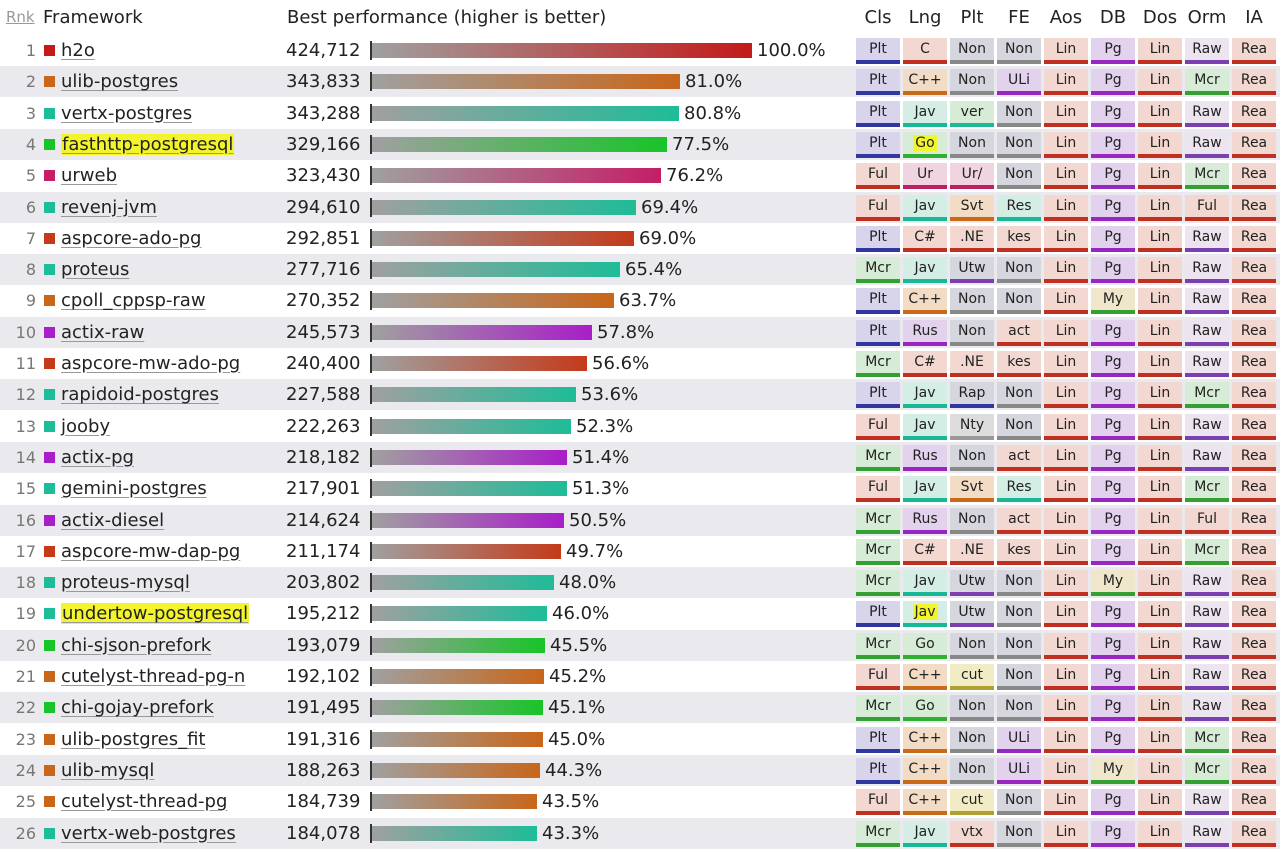 The width and height of the screenshot is (1280, 850). What do you see at coordinates (1207, 17) in the screenshot?
I see `attr-header-orm: Orm` at bounding box center [1207, 17].